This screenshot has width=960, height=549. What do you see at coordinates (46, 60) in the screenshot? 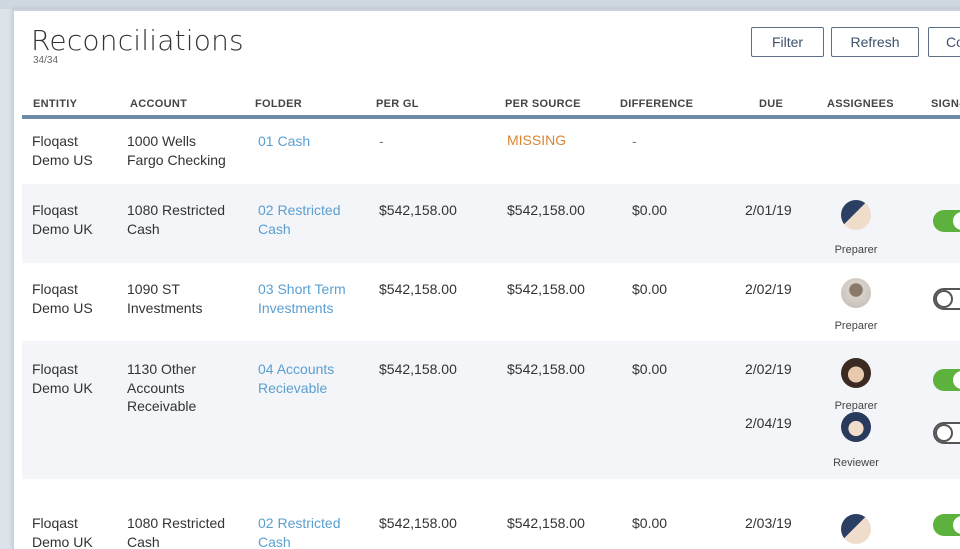
I see `record-count: 34/34` at bounding box center [46, 60].